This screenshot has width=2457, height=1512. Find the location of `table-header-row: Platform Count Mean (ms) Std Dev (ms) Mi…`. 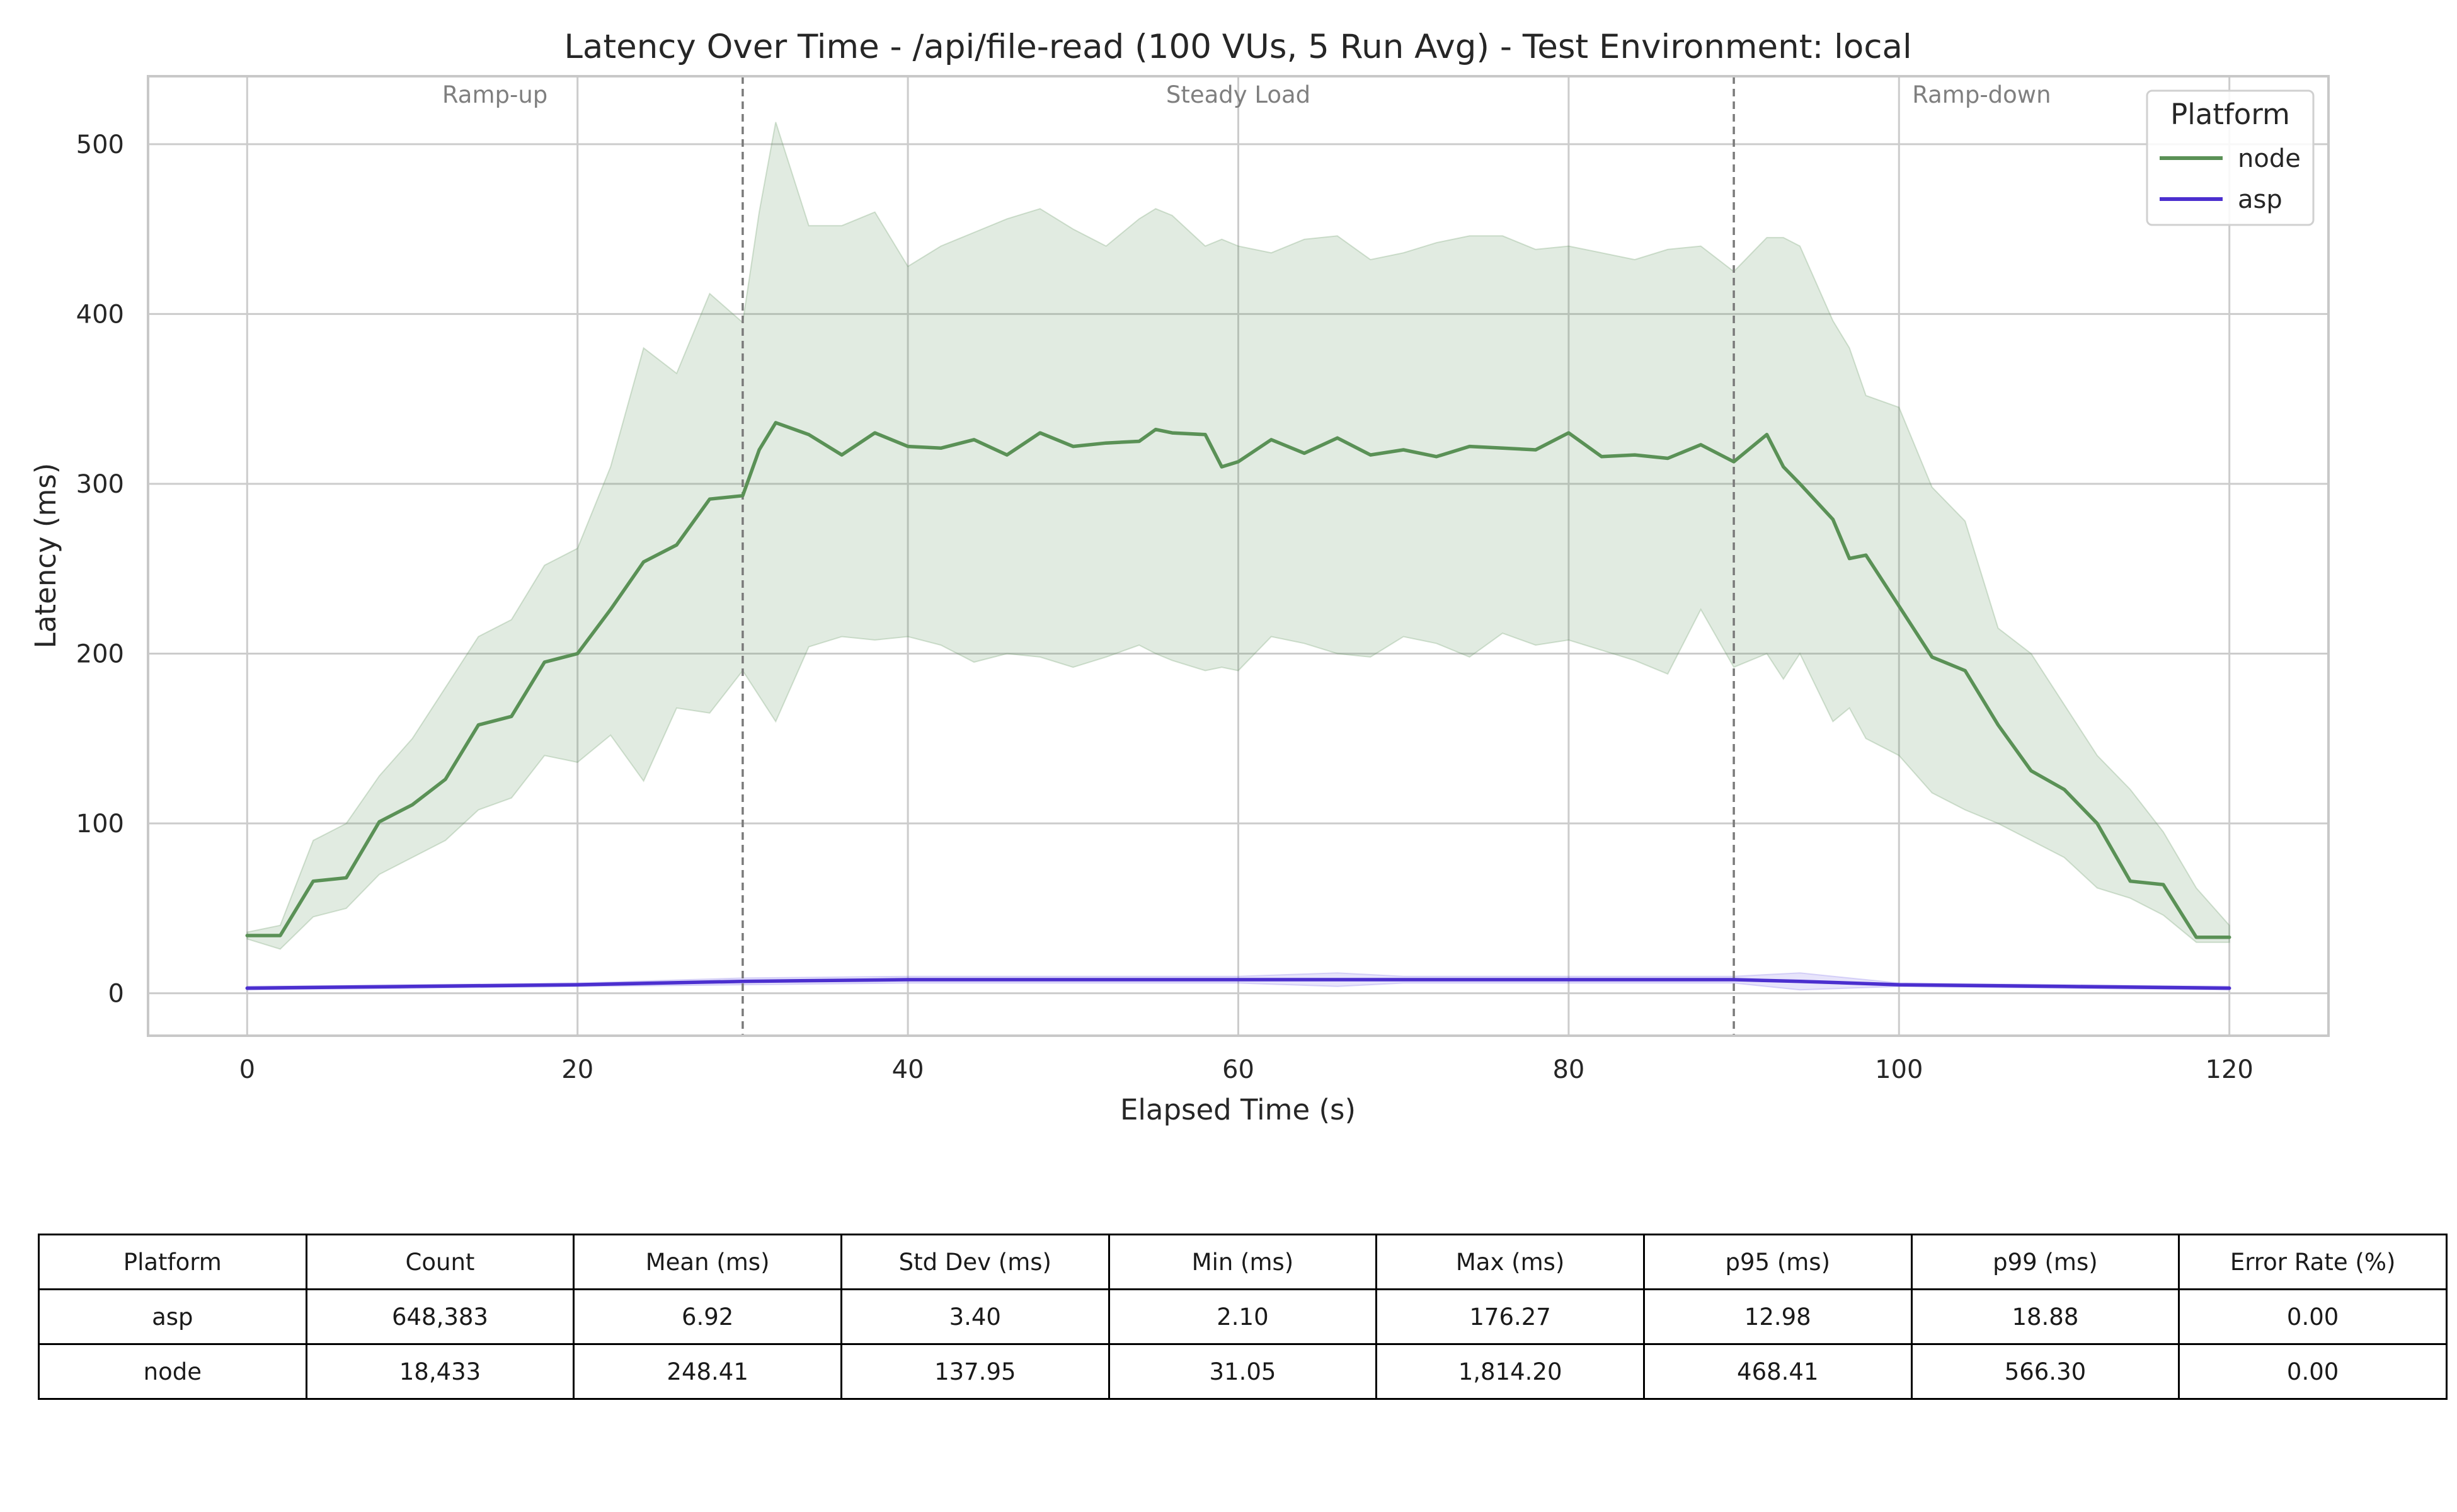

table-header-row: Platform Count Mean (ms) Std Dev (ms) Mi… is located at coordinates (1243, 1262).